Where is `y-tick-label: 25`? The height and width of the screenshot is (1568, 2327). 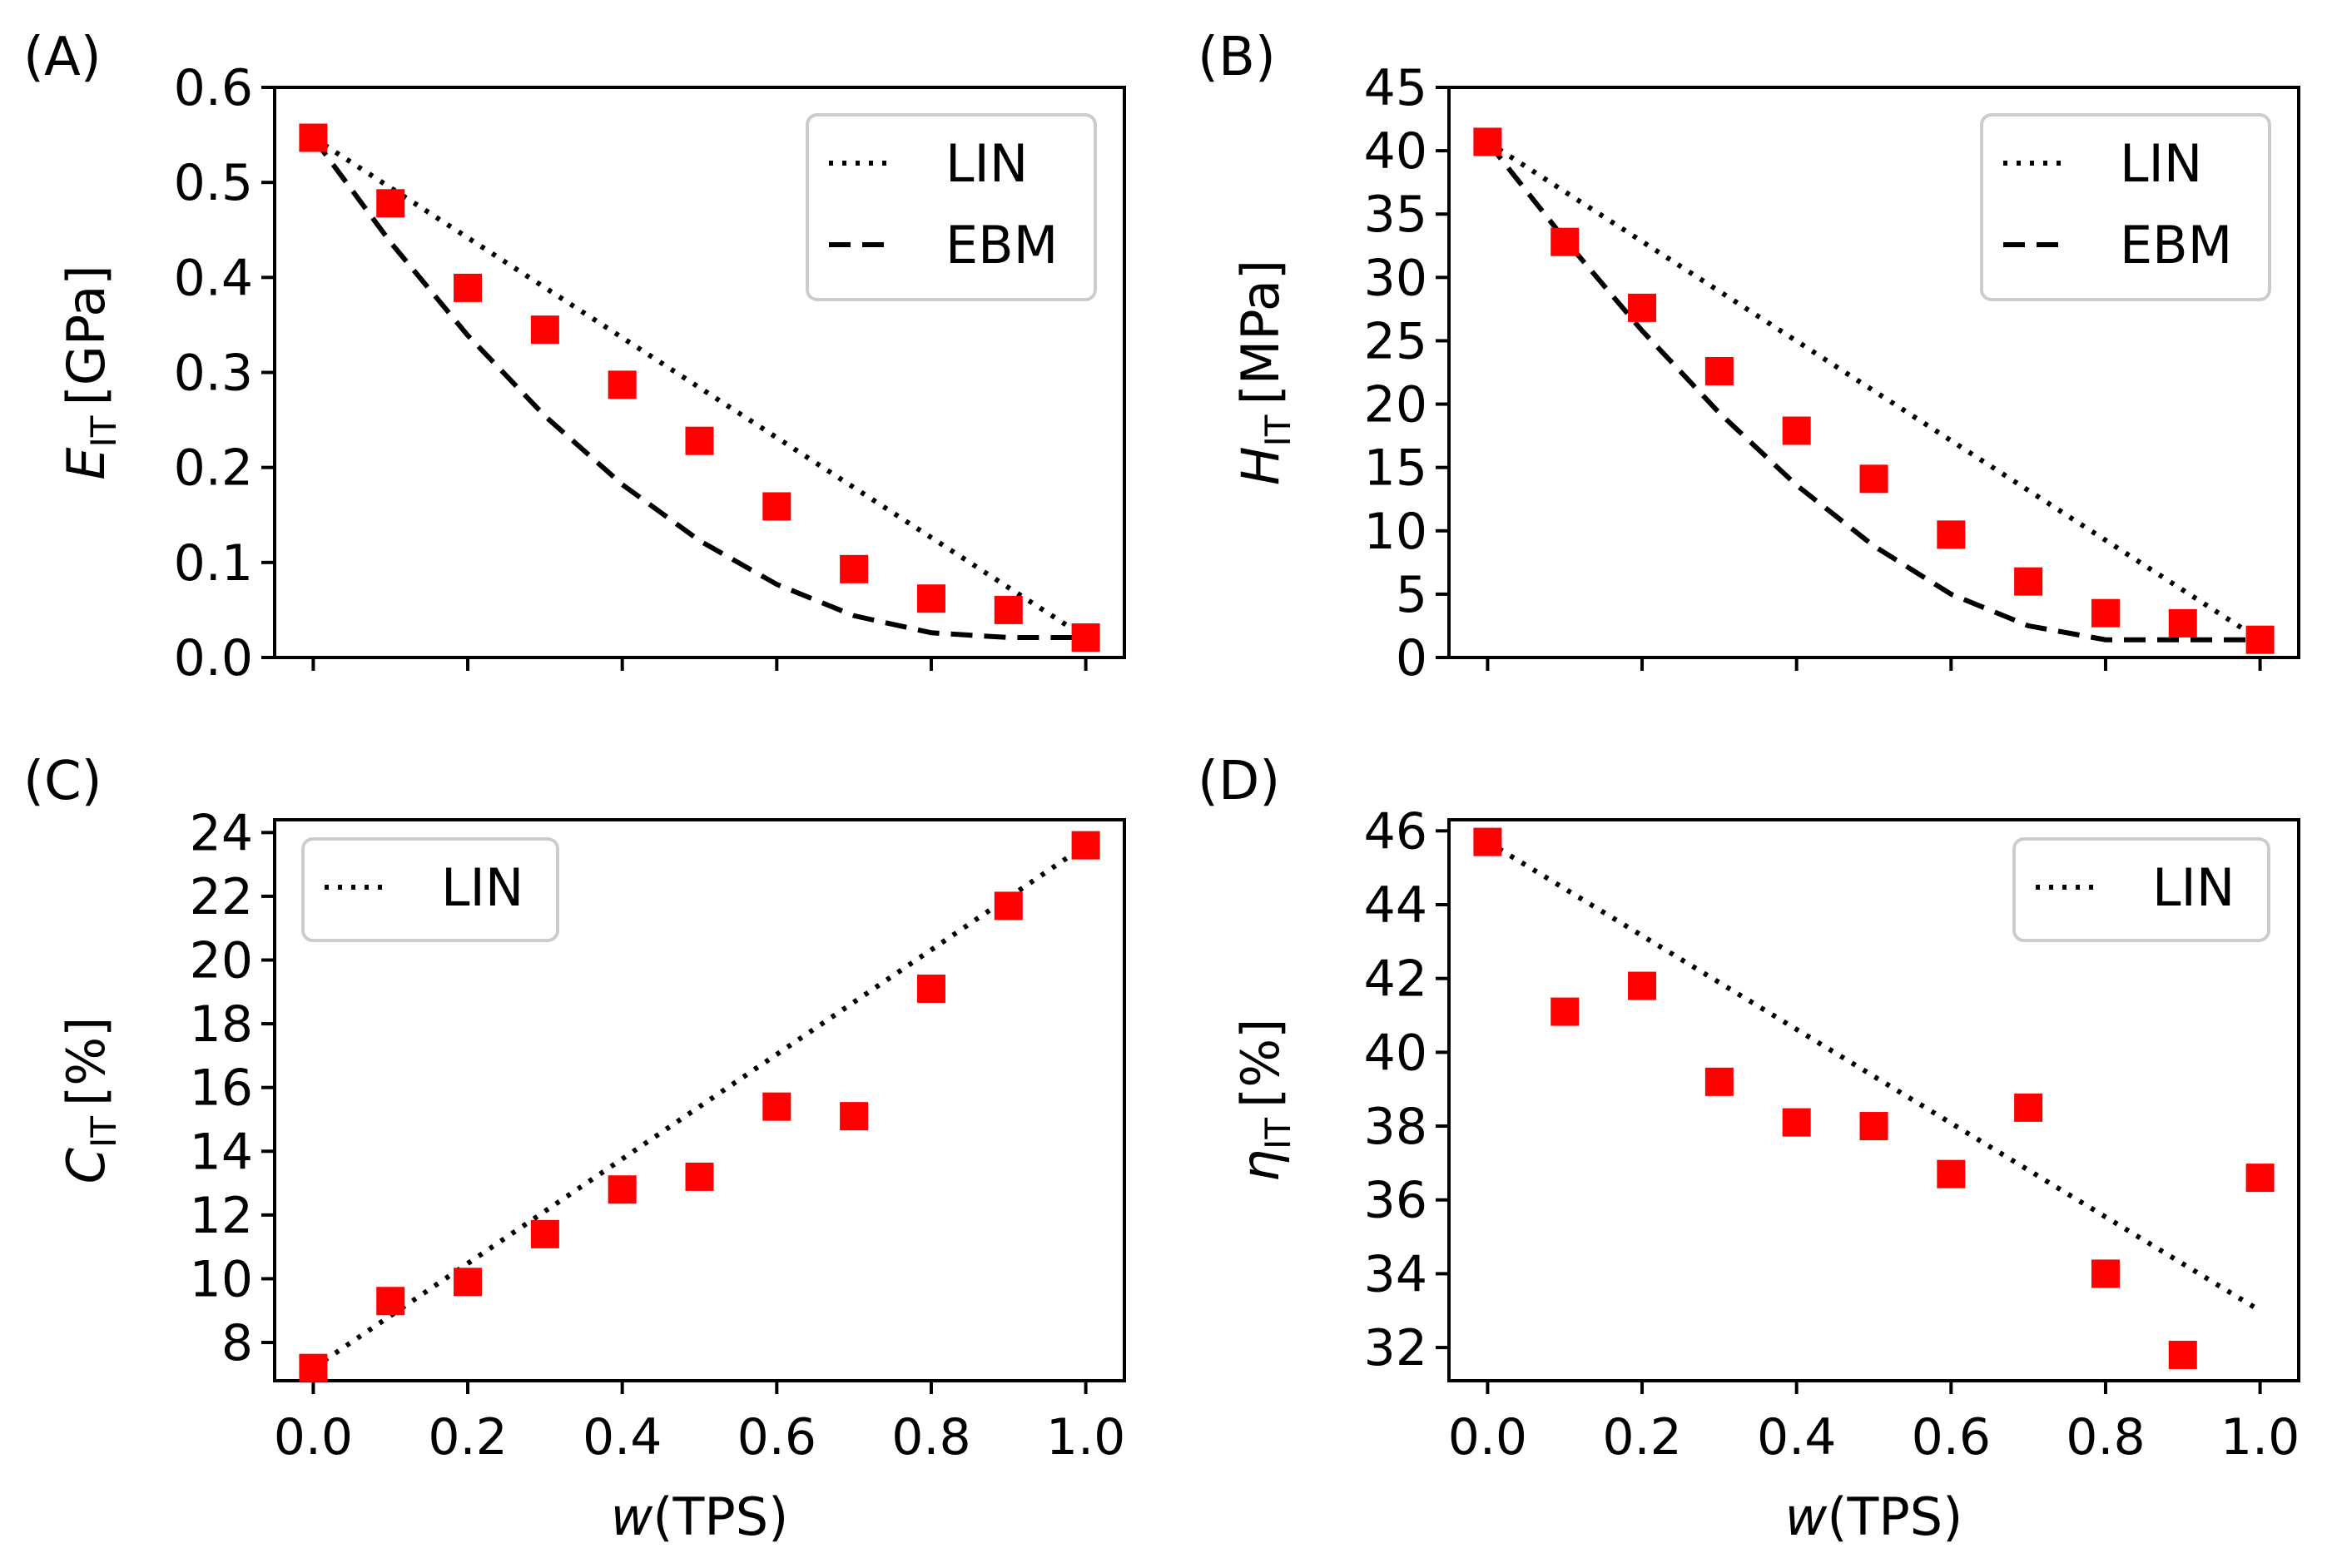 y-tick-label: 25 is located at coordinates (1395, 341).